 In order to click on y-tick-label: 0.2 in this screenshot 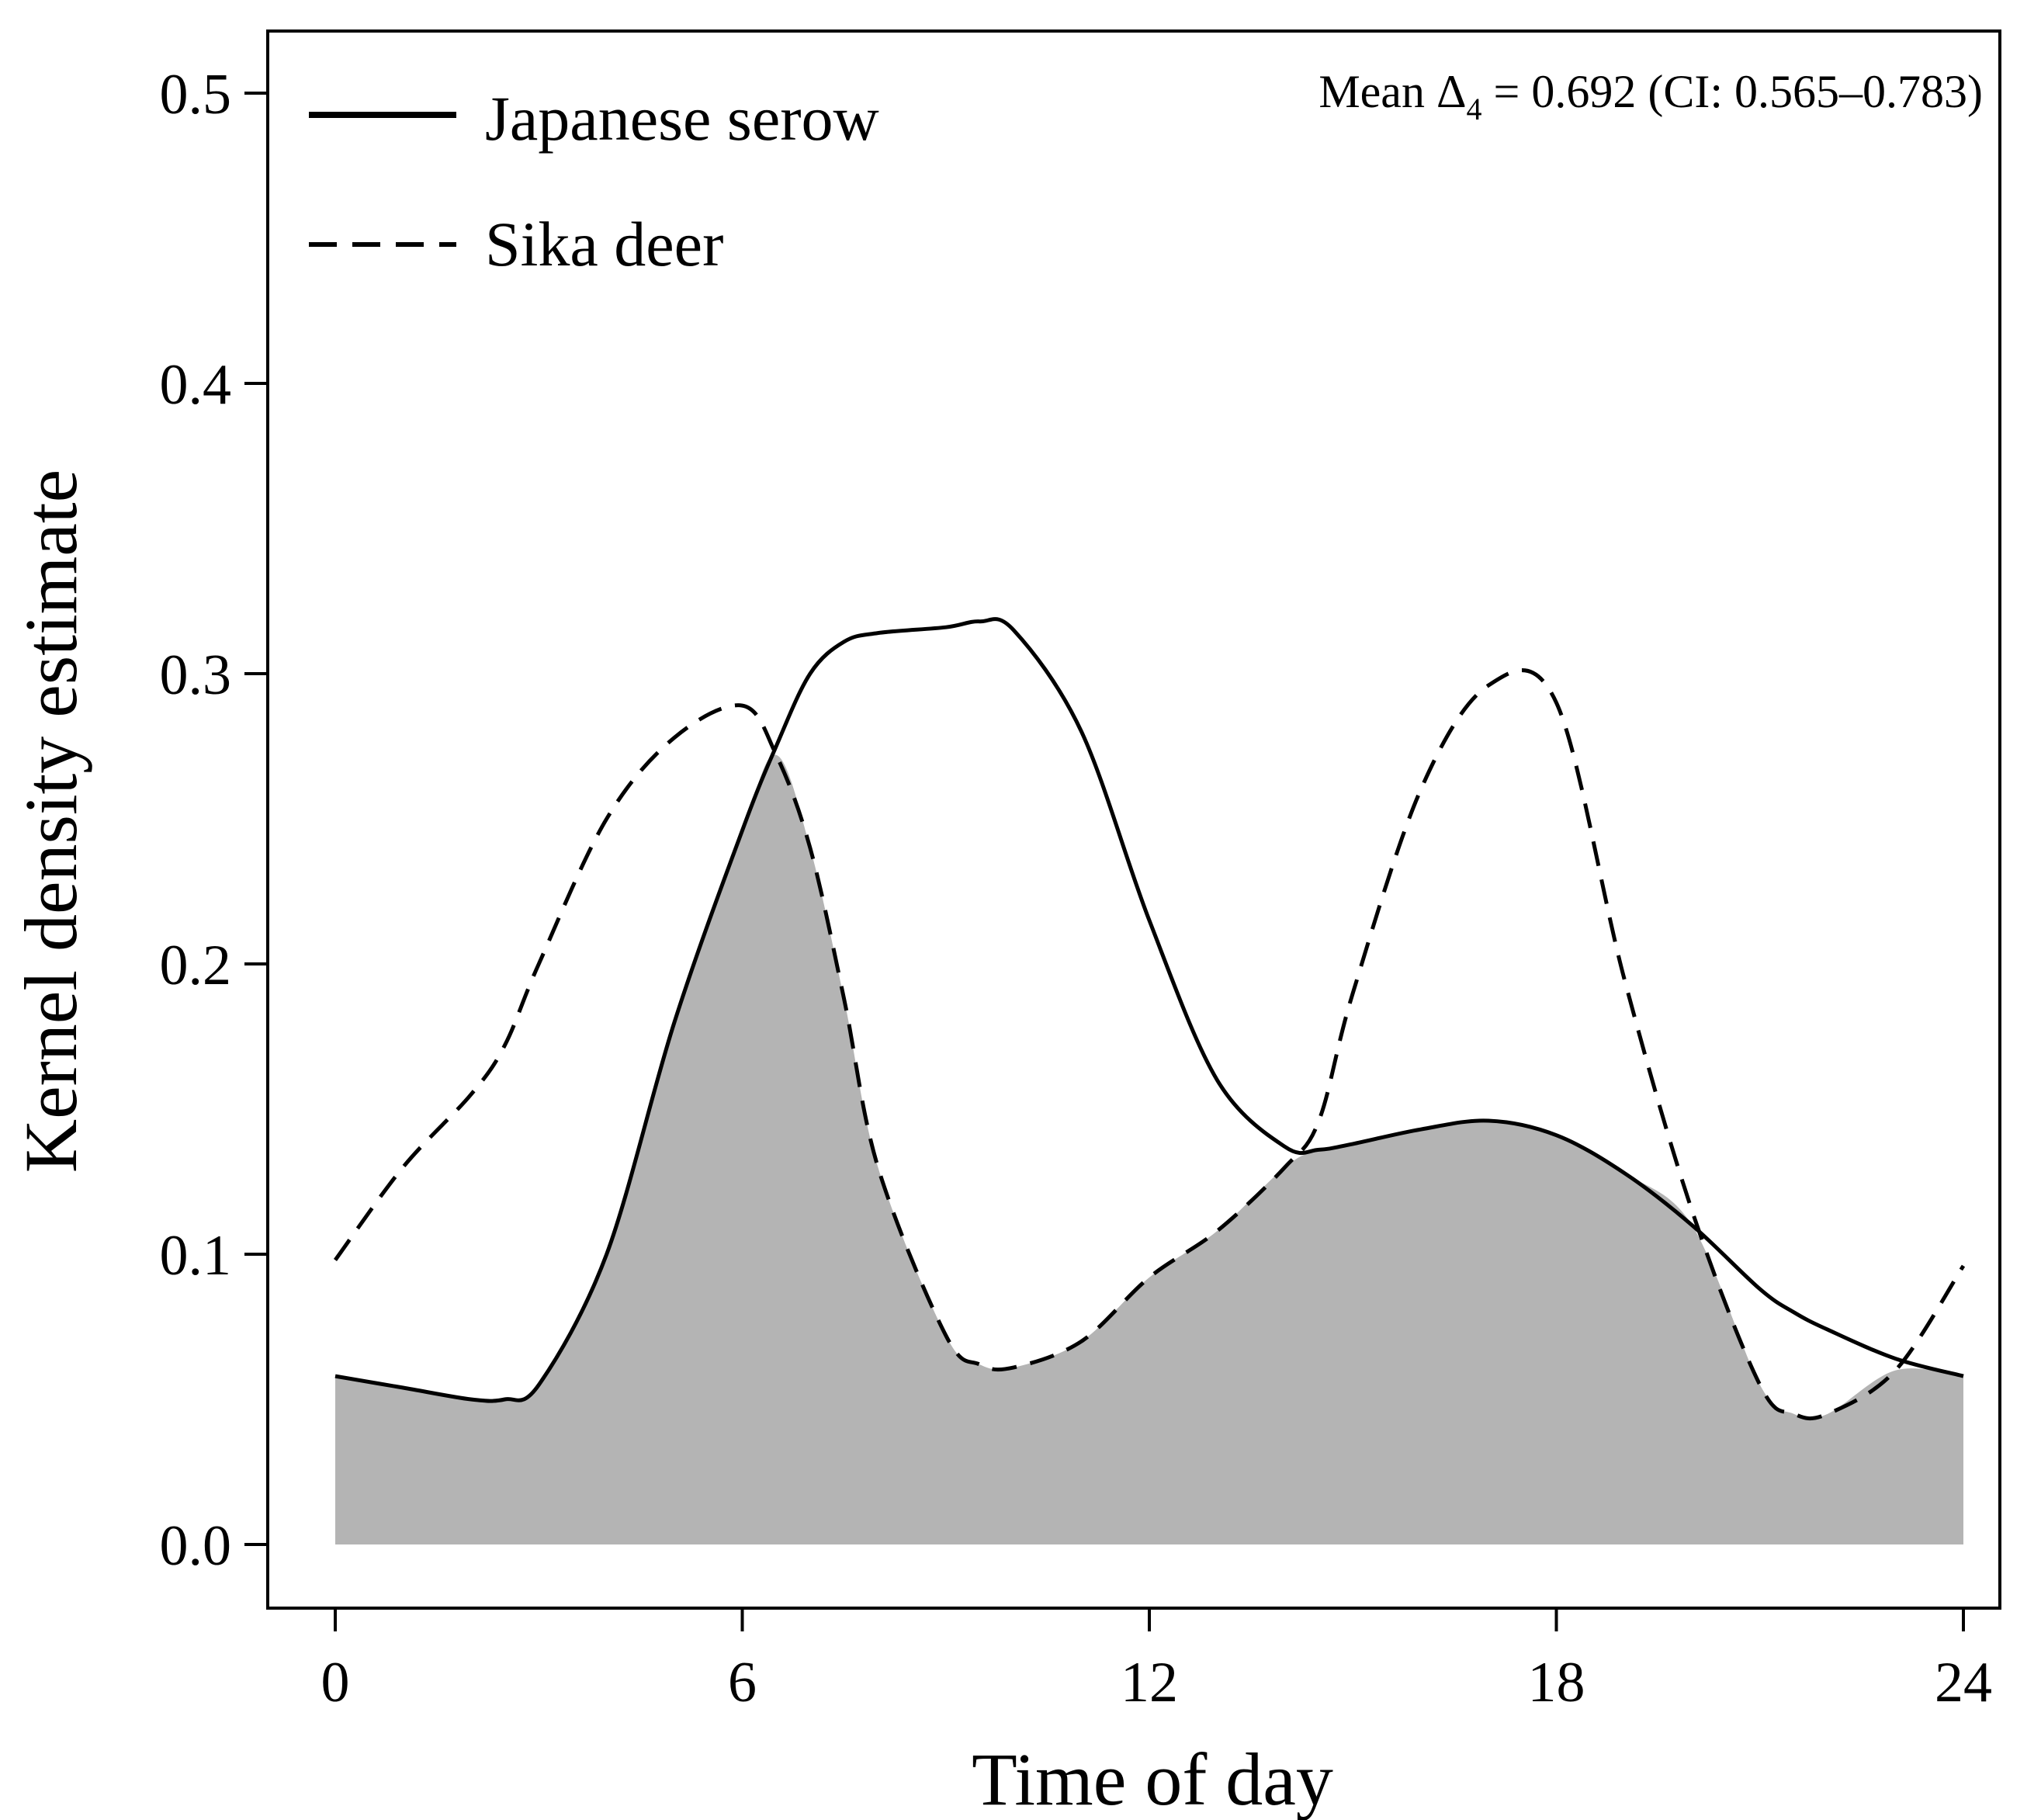, I will do `click(196, 966)`.